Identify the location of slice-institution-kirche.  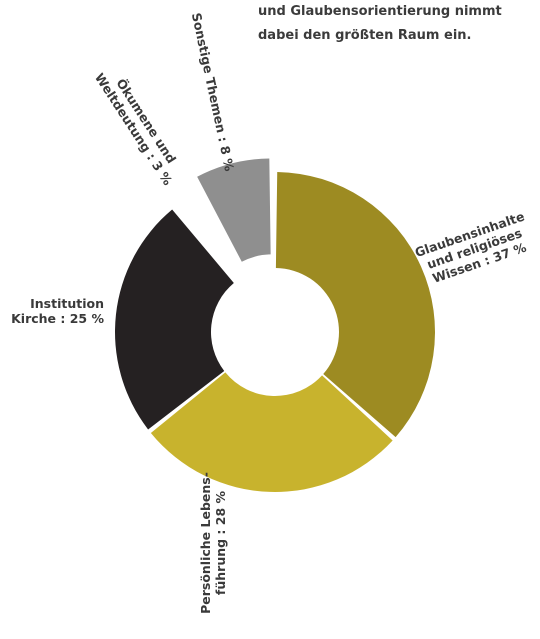
(174, 319).